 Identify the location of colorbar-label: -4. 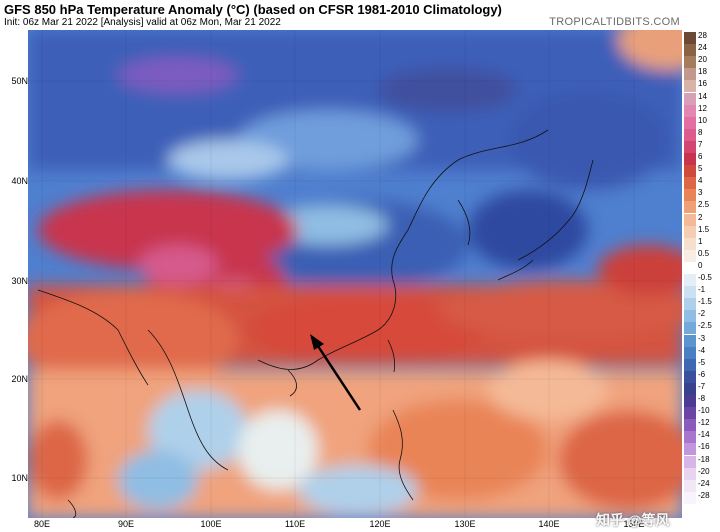
(702, 350).